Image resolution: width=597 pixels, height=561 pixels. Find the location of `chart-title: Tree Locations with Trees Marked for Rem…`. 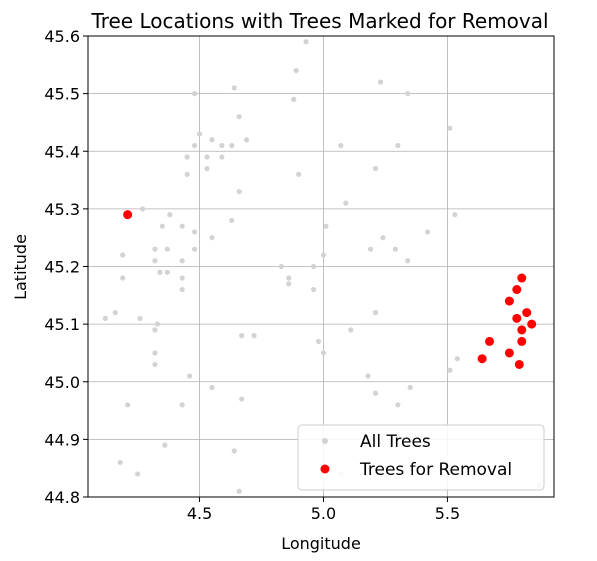

chart-title: Tree Locations with Trees Marked for Rem… is located at coordinates (319, 21).